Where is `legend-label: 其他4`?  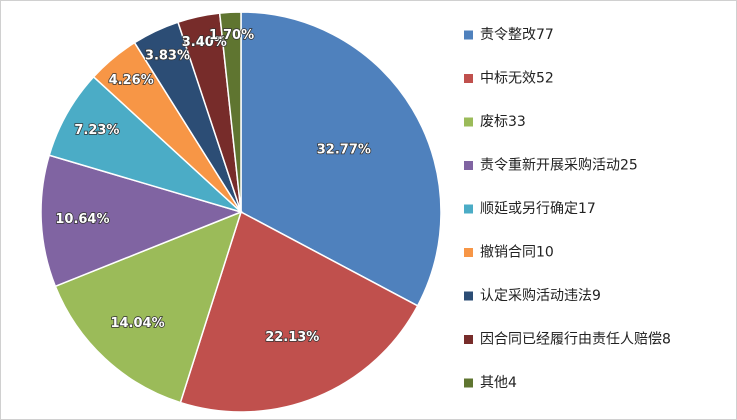
legend-label: 其他4 is located at coordinates (498, 383).